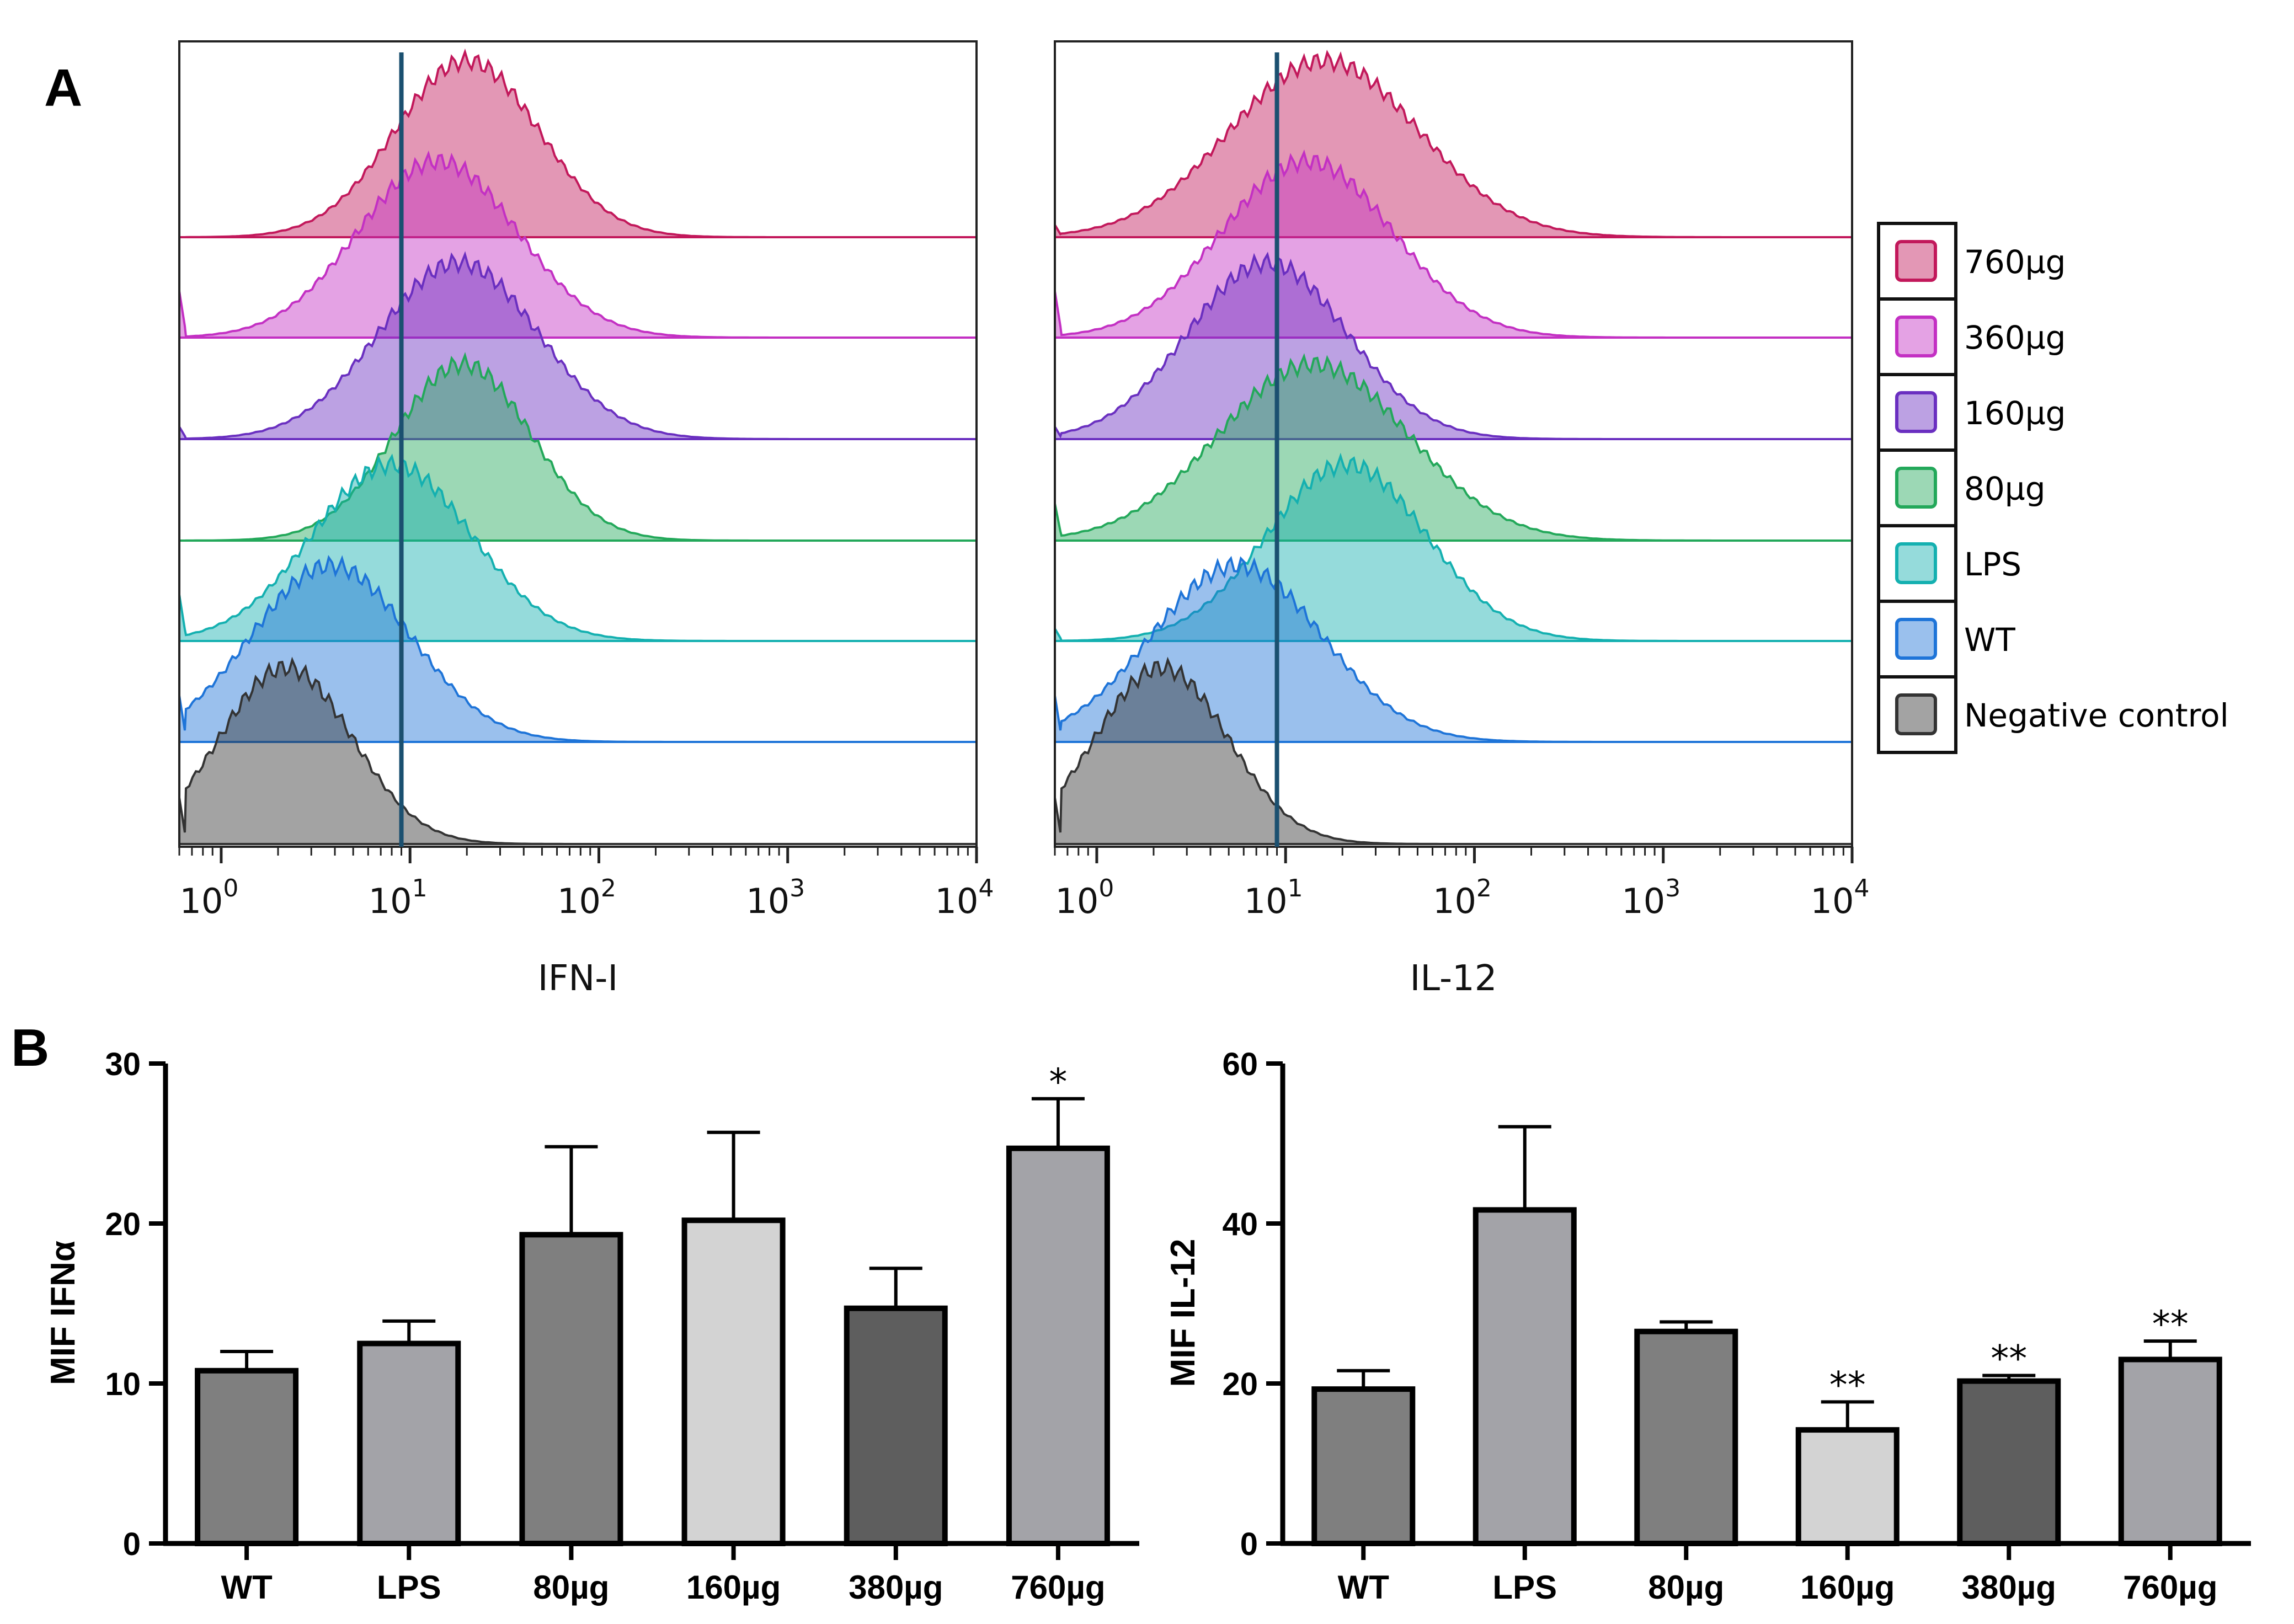 The height and width of the screenshot is (1624, 2294). I want to click on legend-entry-160ug: 160µg, so click(1972, 412).